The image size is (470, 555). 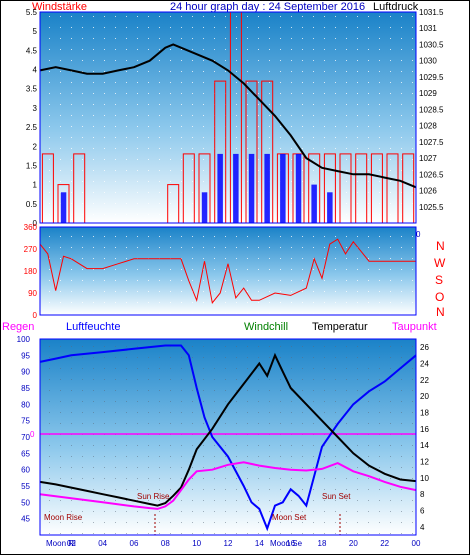 I want to click on moon-rise-annotation: Moon Rise, so click(x=63, y=517).